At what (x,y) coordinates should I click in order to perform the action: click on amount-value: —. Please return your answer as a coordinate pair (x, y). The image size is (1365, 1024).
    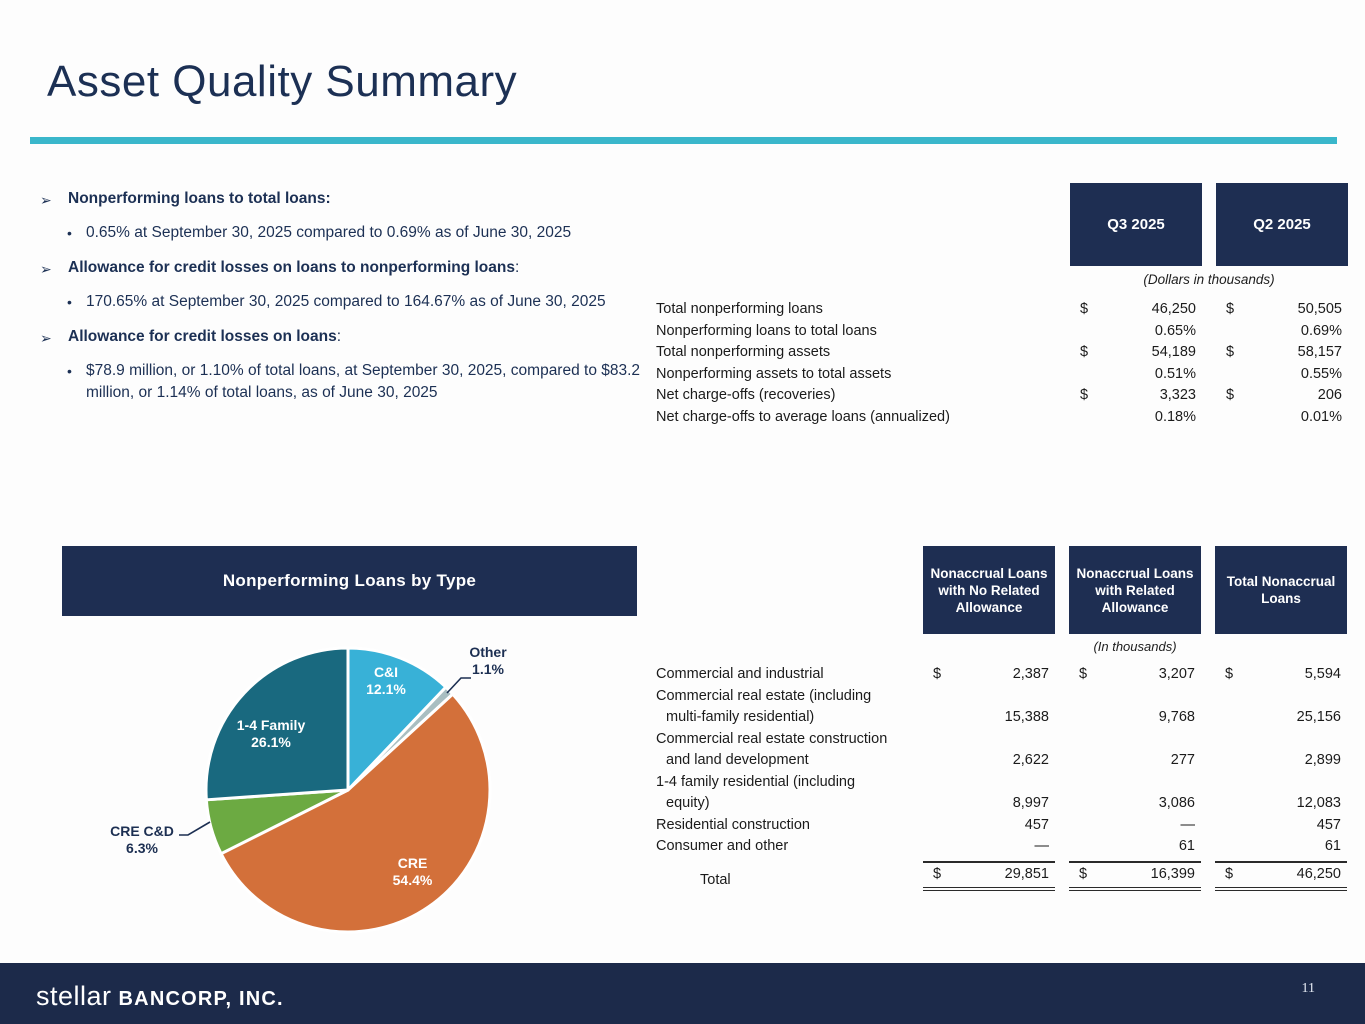
    Looking at the image, I should click on (1042, 846).